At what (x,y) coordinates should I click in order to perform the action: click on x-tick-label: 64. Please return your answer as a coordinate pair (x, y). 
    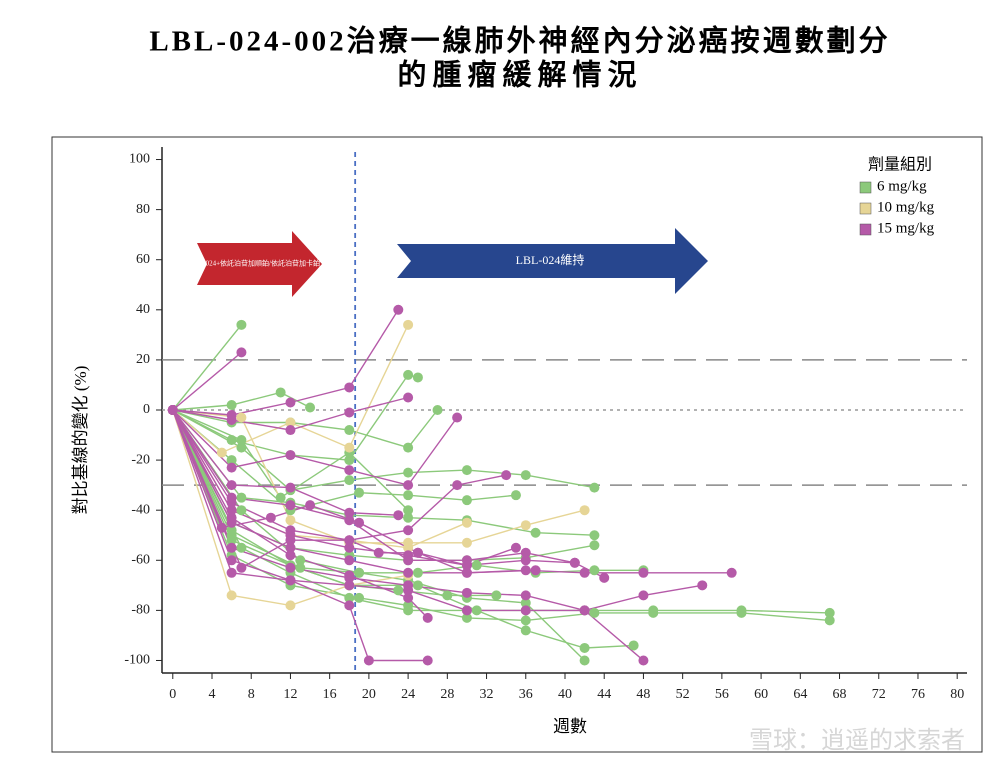
    Looking at the image, I should click on (800, 694).